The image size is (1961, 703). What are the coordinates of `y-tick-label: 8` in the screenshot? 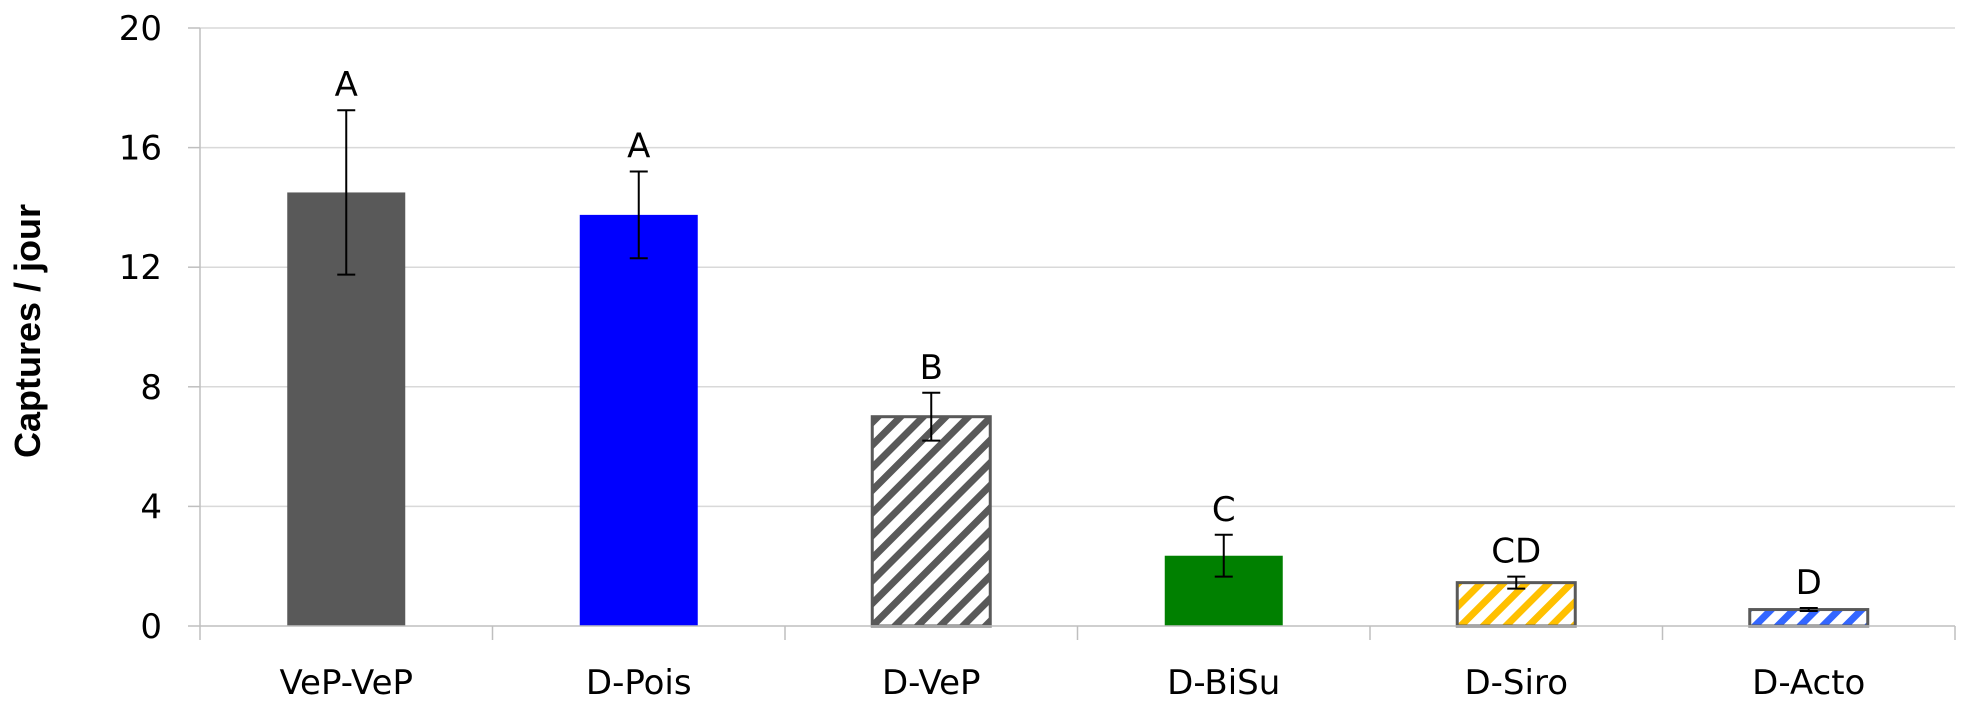 It's located at (151, 388).